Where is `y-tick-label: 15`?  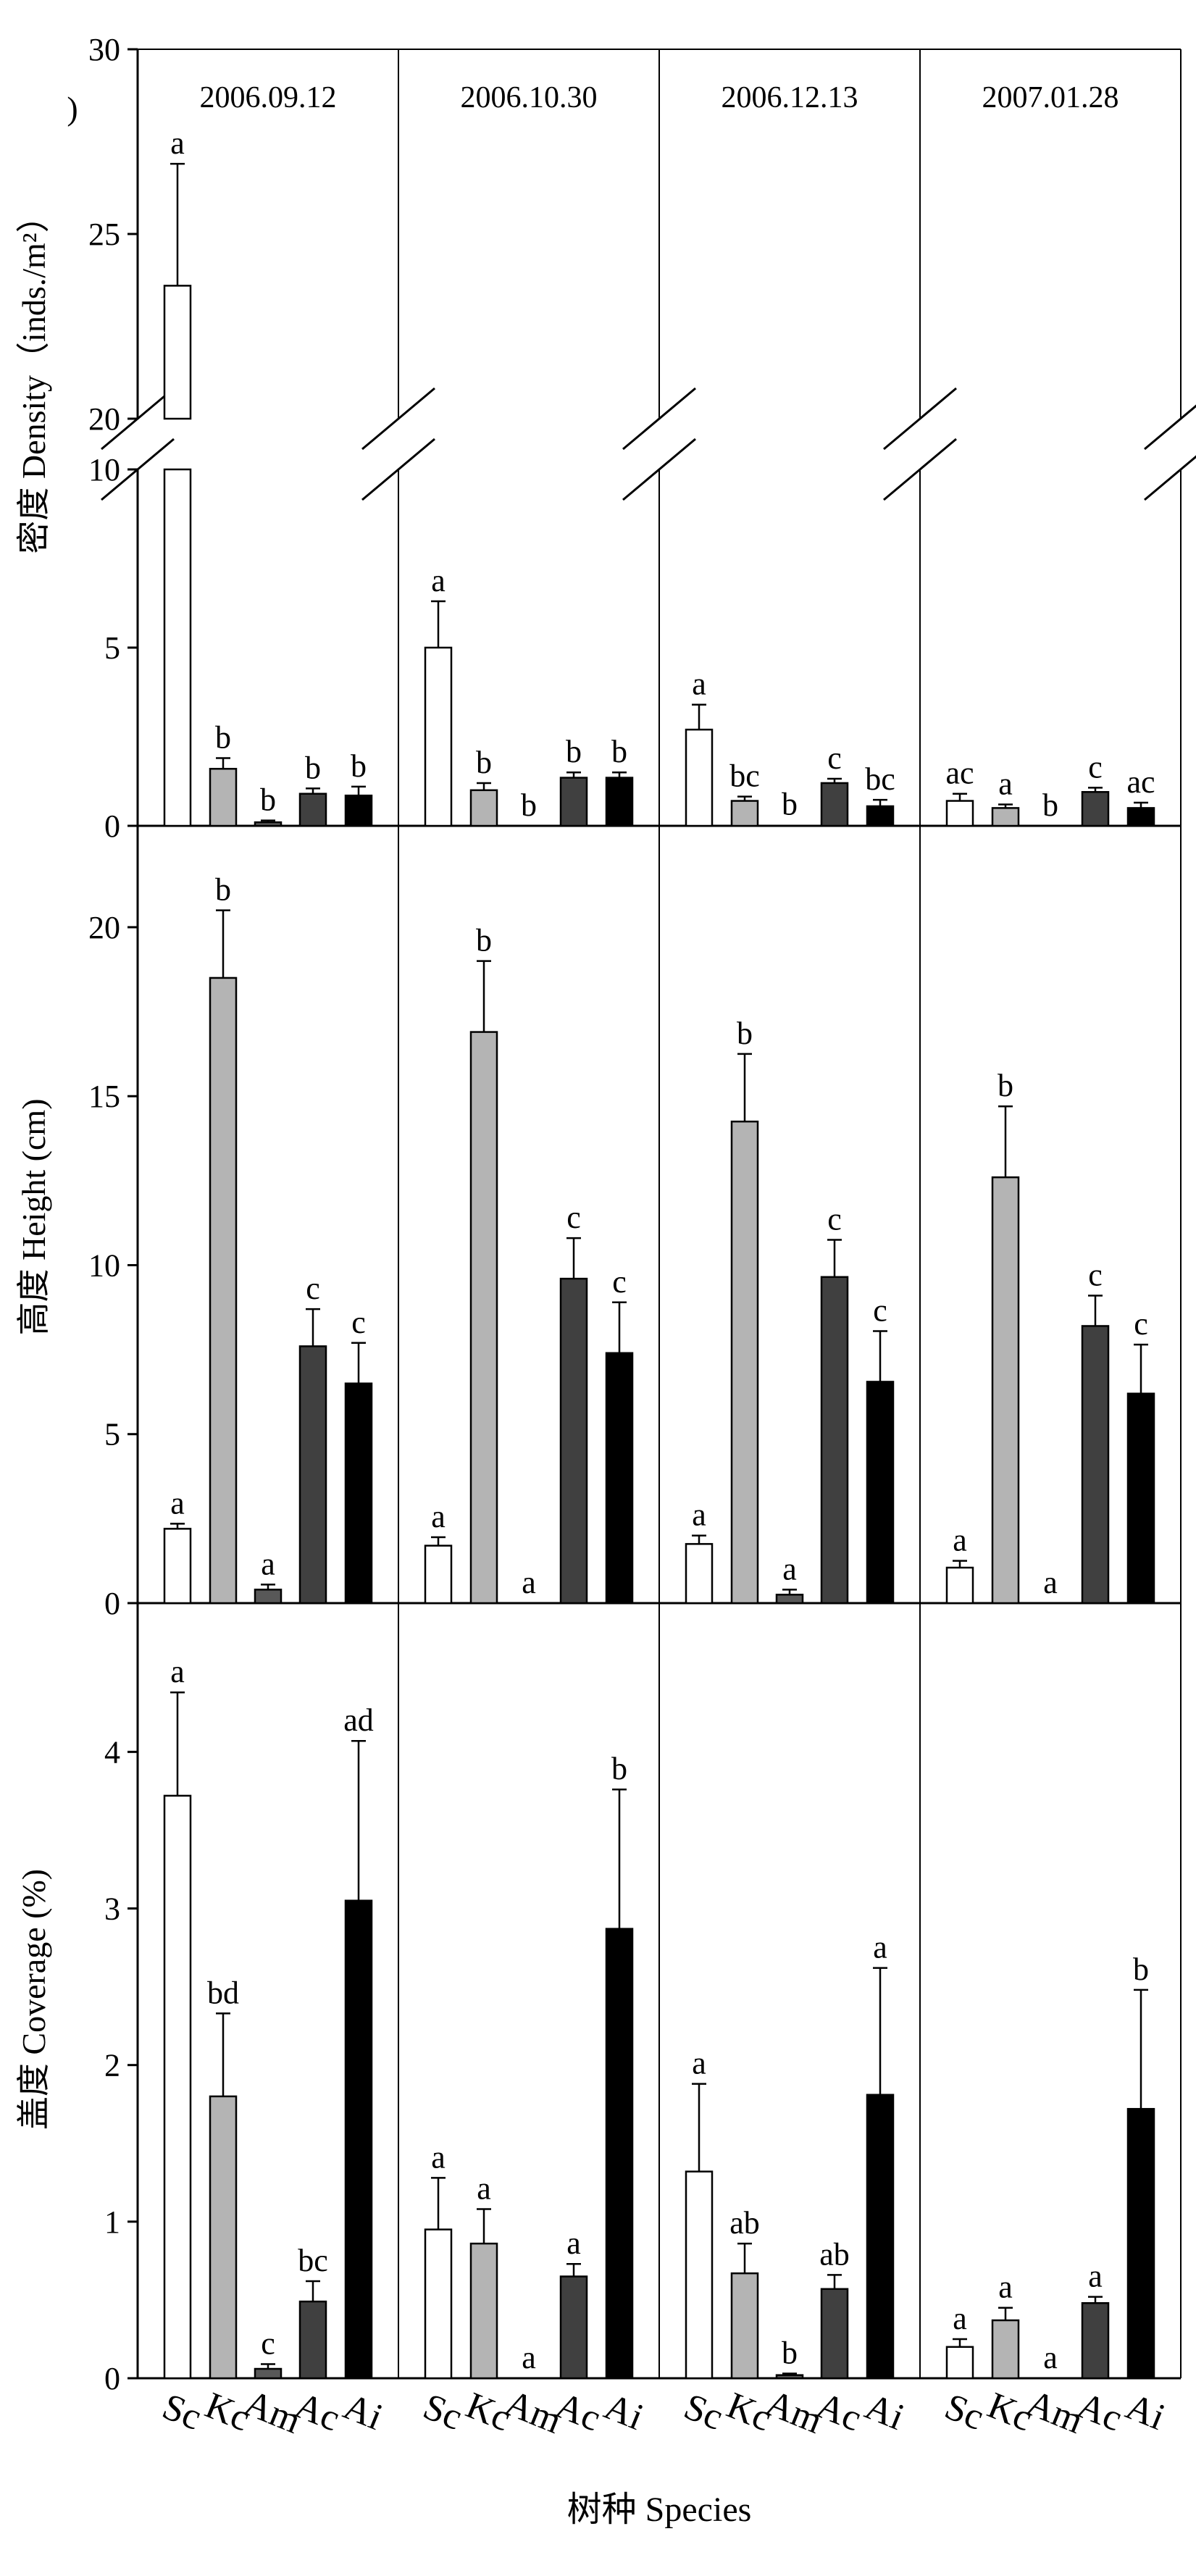
y-tick-label: 15 is located at coordinates (104, 1096).